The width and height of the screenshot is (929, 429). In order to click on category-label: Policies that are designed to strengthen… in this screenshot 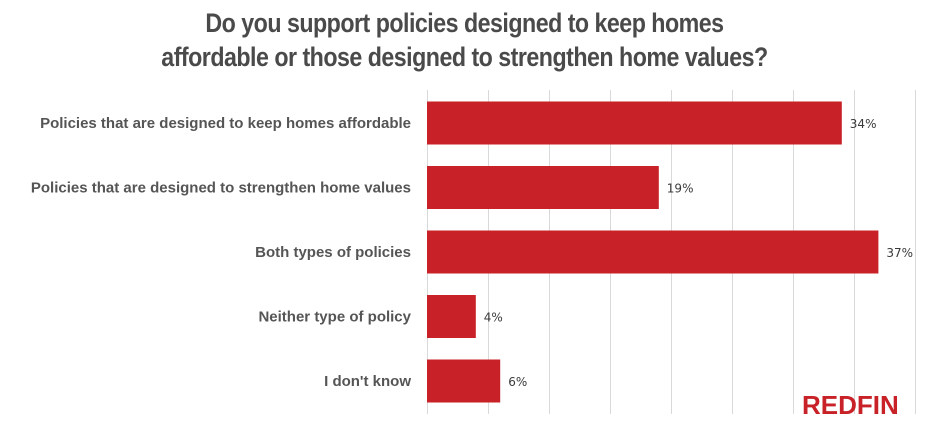, I will do `click(221, 188)`.